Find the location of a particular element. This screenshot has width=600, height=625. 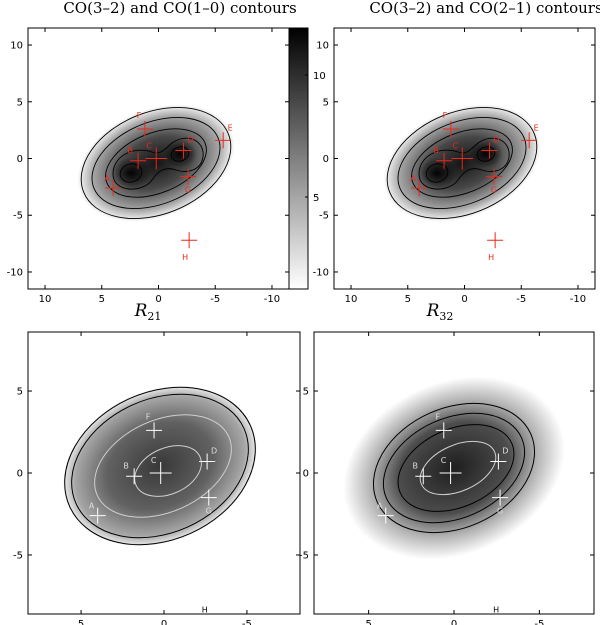

colorbar is located at coordinates (298, 158).